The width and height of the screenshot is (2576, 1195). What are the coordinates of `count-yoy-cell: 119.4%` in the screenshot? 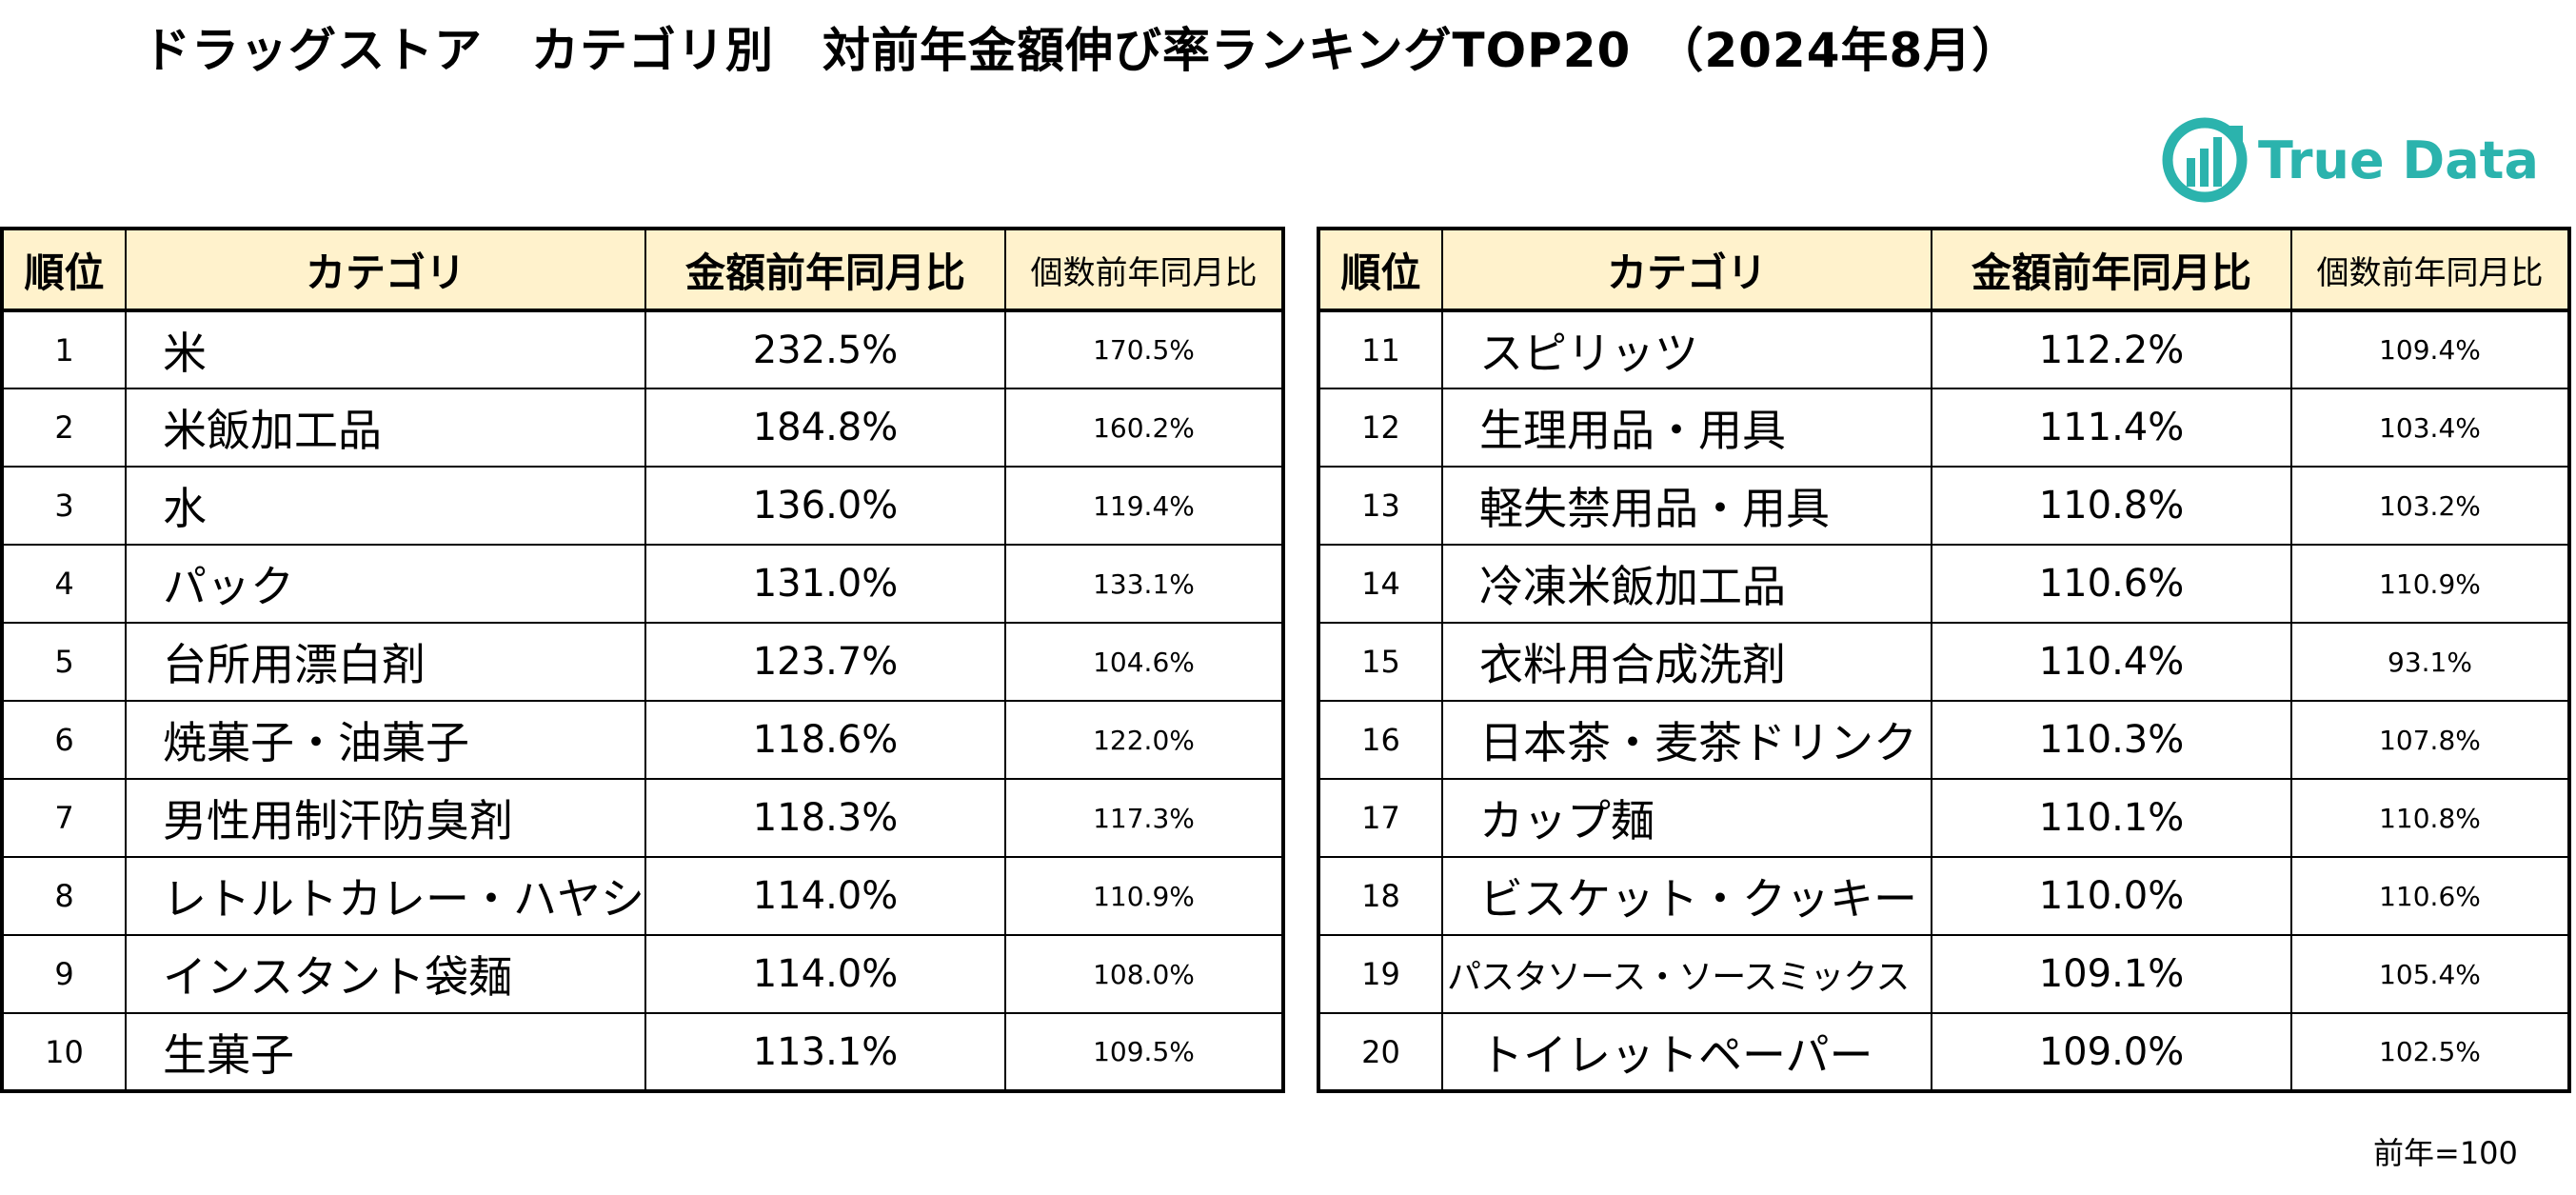 It's located at (1144, 506).